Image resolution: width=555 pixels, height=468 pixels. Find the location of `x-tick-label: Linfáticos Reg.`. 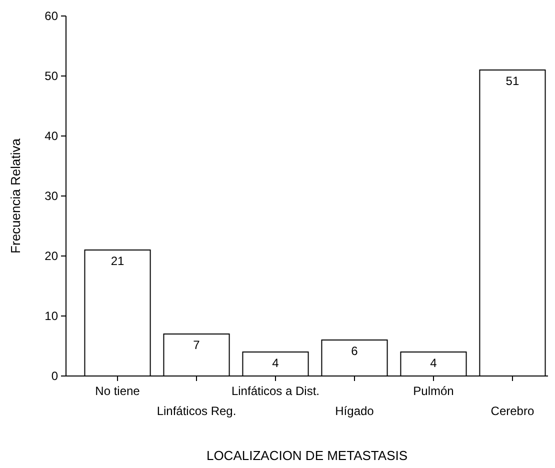

x-tick-label: Linfáticos Reg. is located at coordinates (196, 411).